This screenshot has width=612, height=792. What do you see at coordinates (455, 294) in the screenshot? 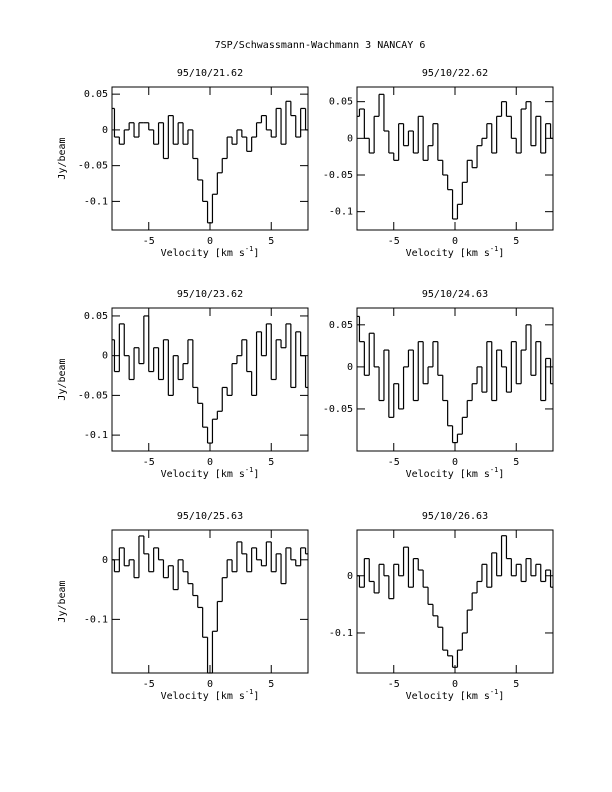
I see `panel-title: 95/10/24.63` at bounding box center [455, 294].